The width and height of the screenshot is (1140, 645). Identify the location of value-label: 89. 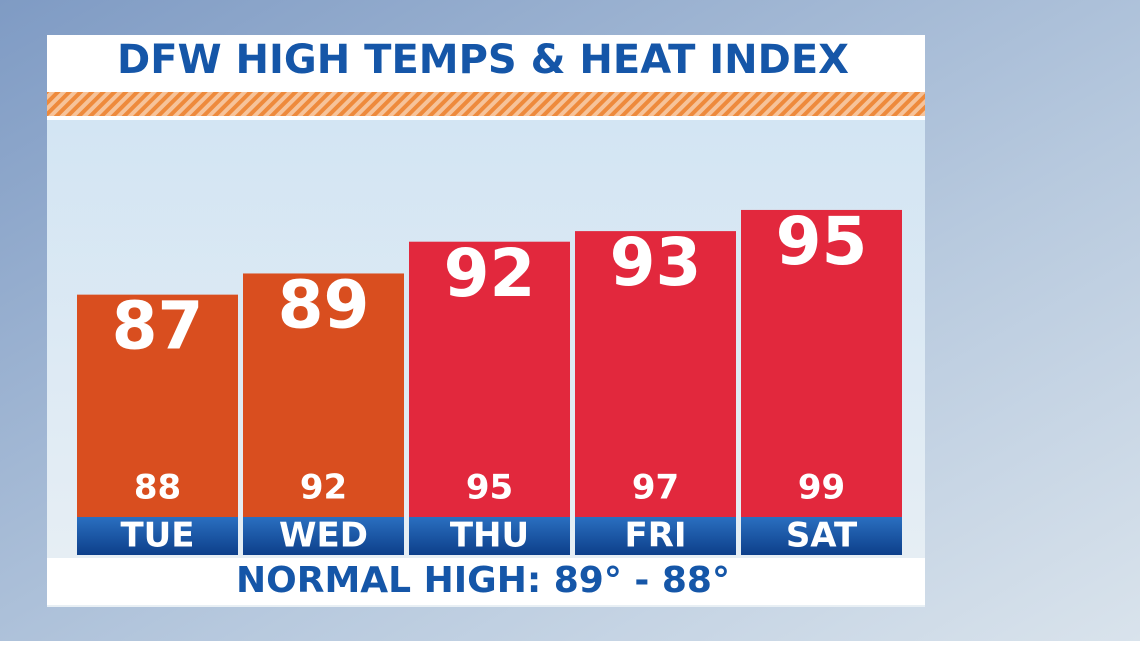
(324, 305).